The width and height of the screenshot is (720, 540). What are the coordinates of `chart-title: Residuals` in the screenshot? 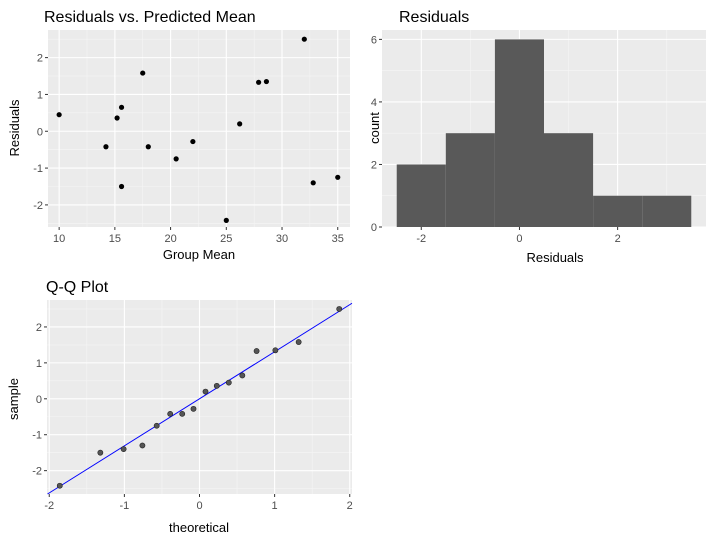 It's located at (434, 17).